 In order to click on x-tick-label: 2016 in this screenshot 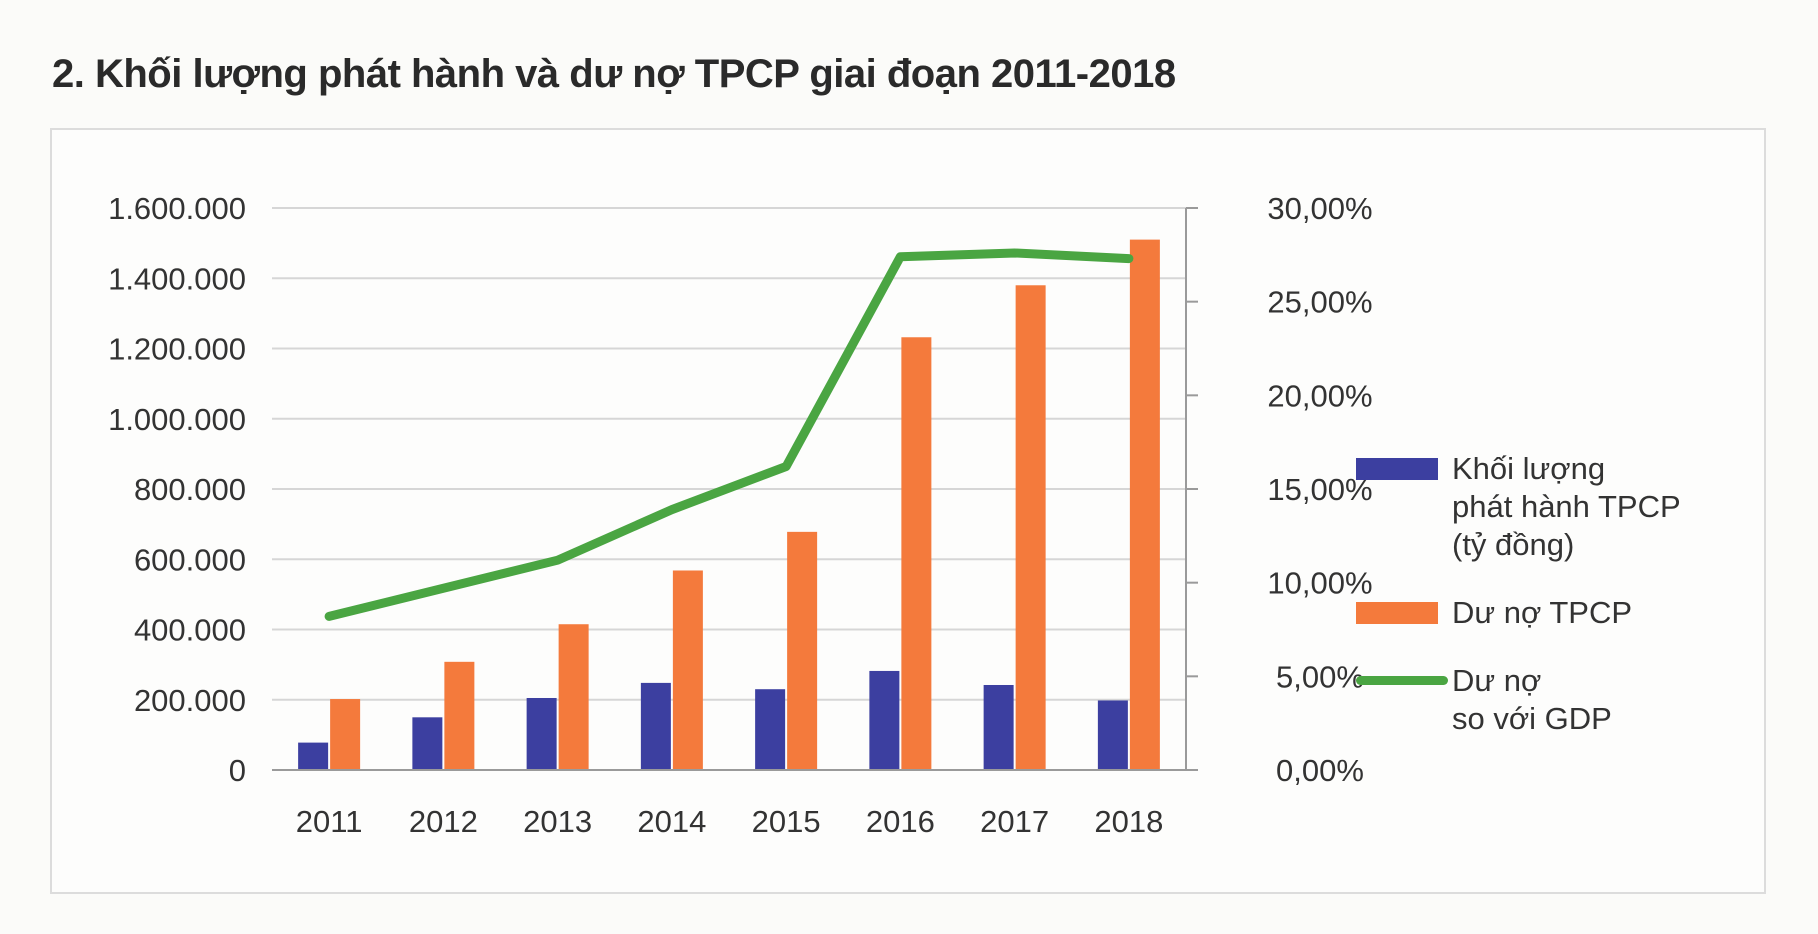, I will do `click(900, 821)`.